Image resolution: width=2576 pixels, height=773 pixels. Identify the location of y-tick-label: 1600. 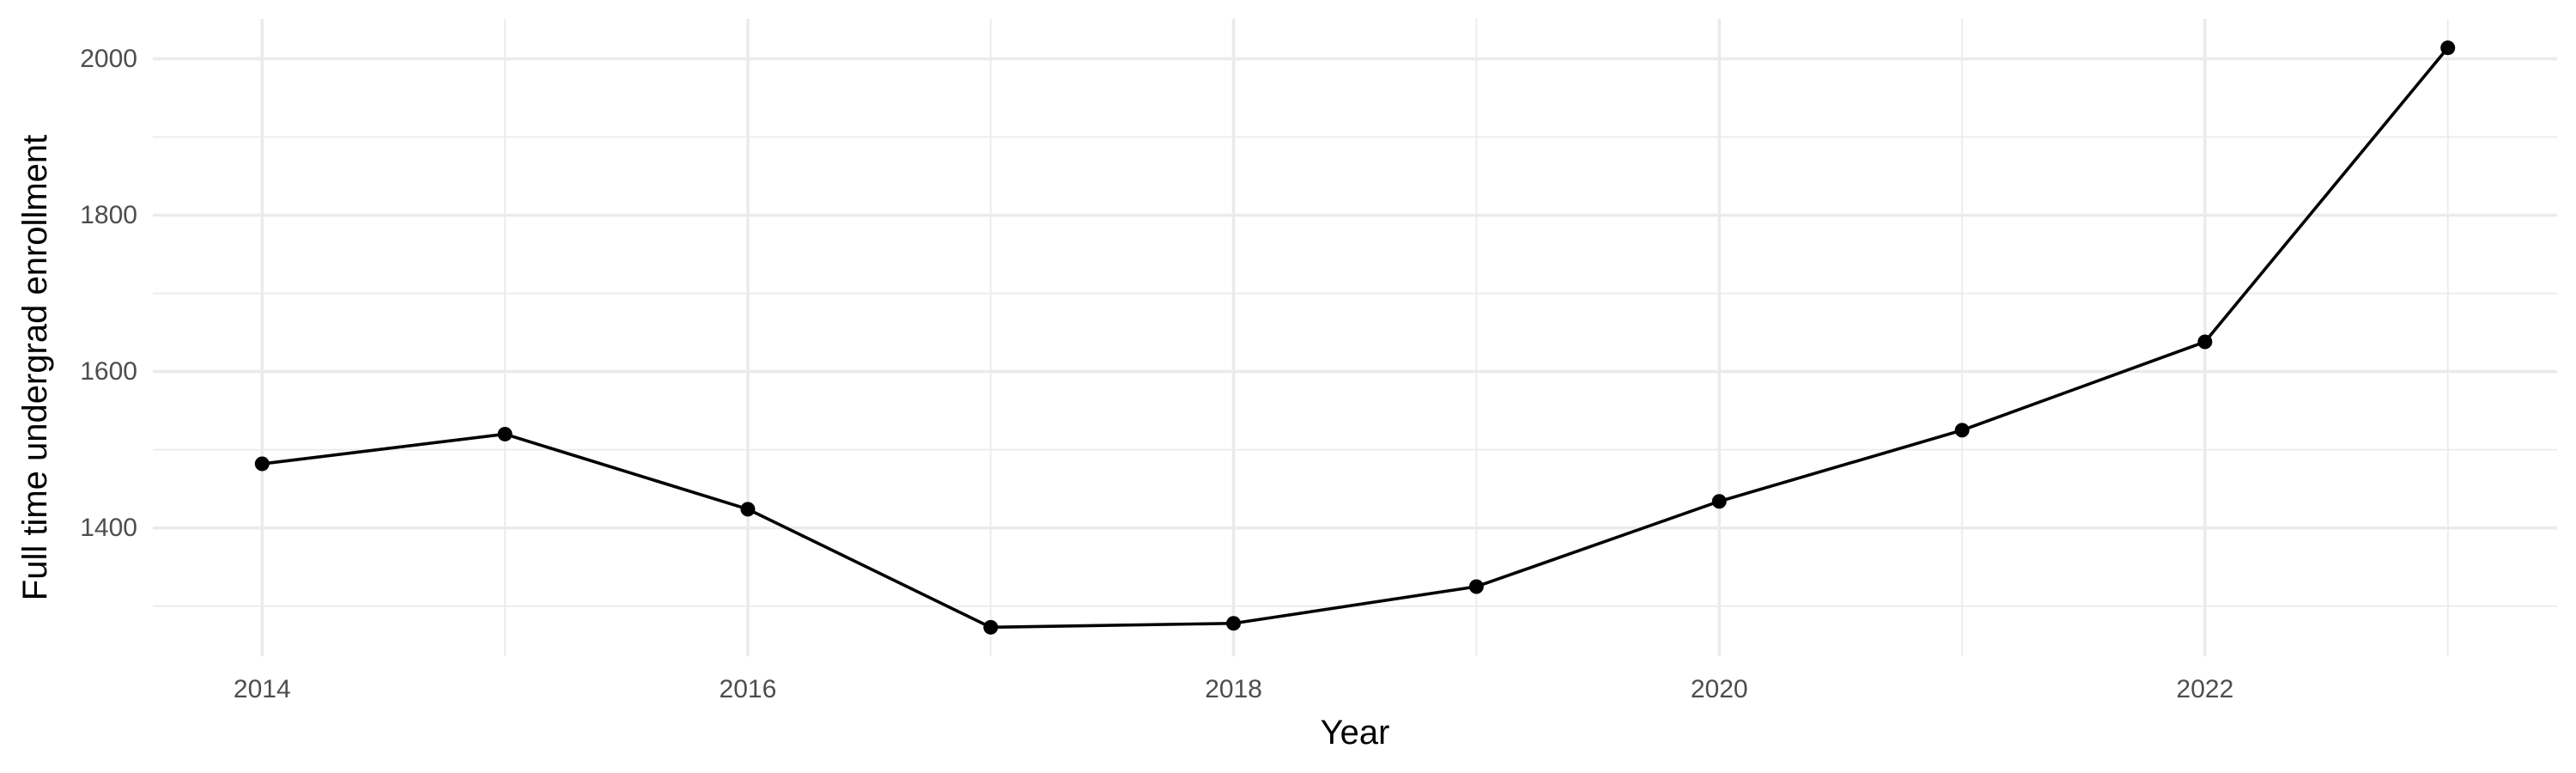
(109, 371).